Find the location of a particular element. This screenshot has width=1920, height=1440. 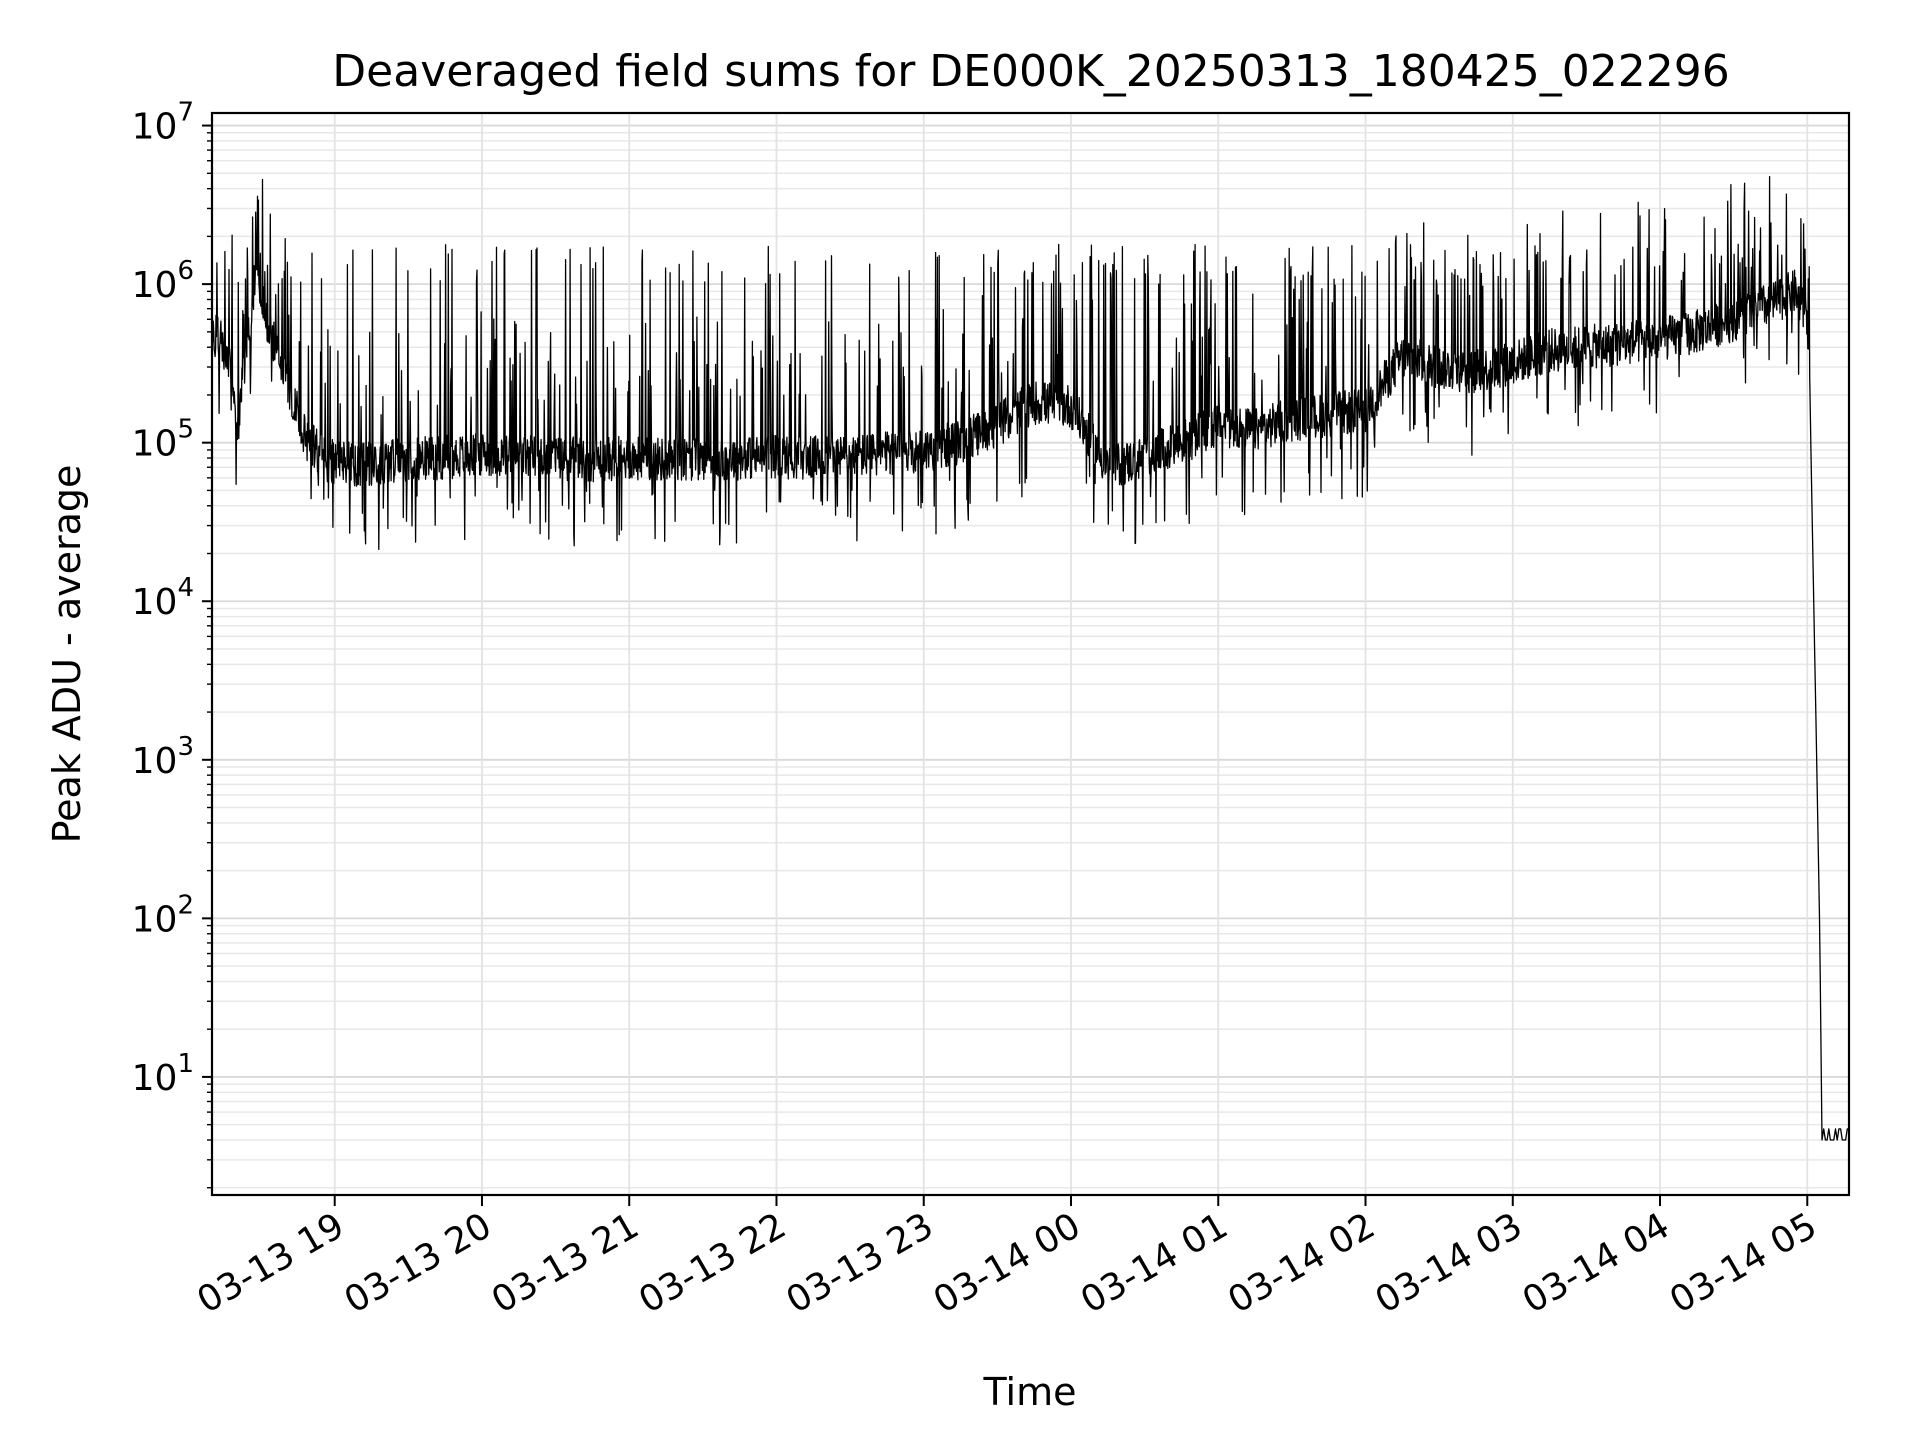

y-tick-label: 10⁵ is located at coordinates (163, 440).